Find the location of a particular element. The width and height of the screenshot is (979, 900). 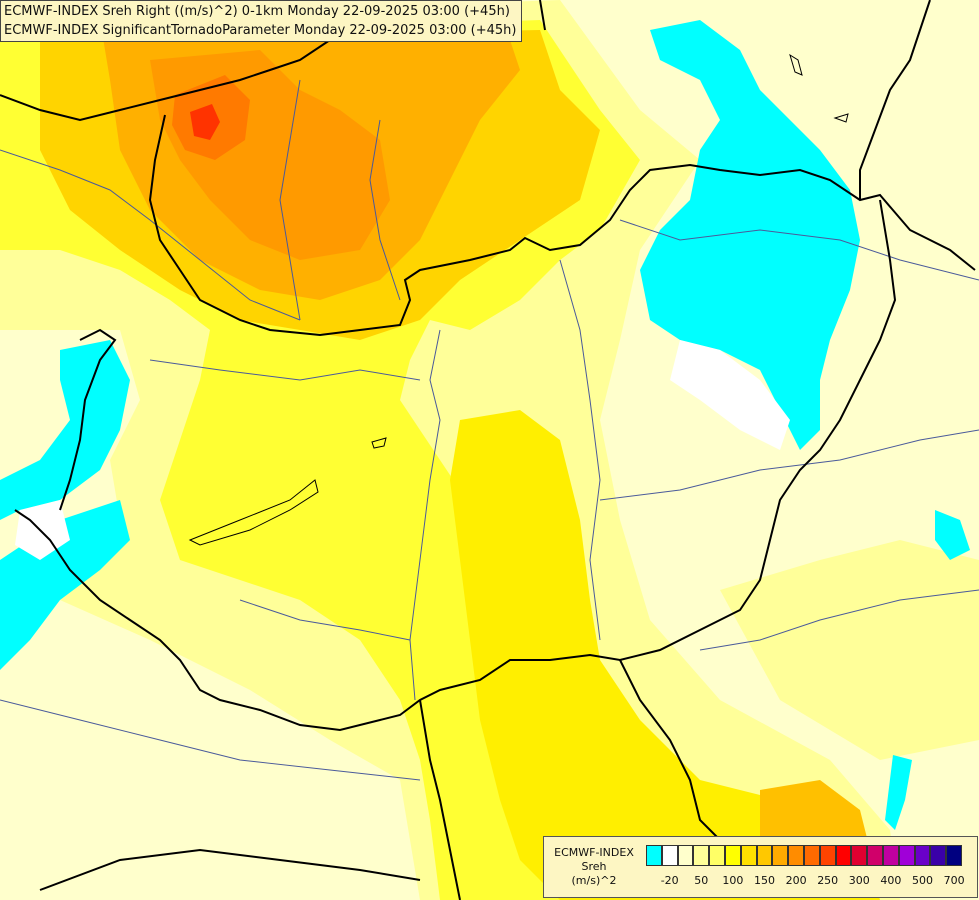

legend-tick-label: 100 is located at coordinates (733, 880).